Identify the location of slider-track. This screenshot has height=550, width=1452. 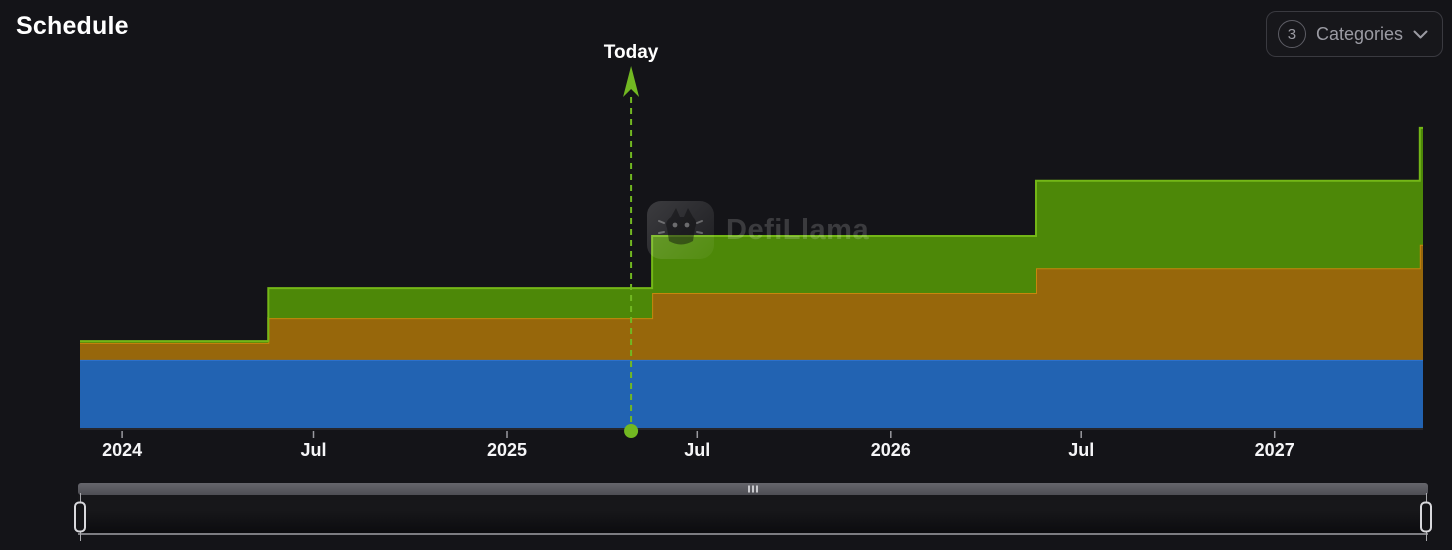
(753, 515).